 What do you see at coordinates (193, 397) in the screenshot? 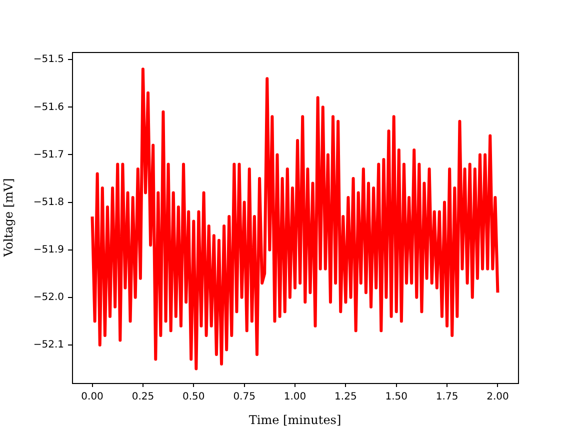
I see `x-tick-label: 0.50` at bounding box center [193, 397].